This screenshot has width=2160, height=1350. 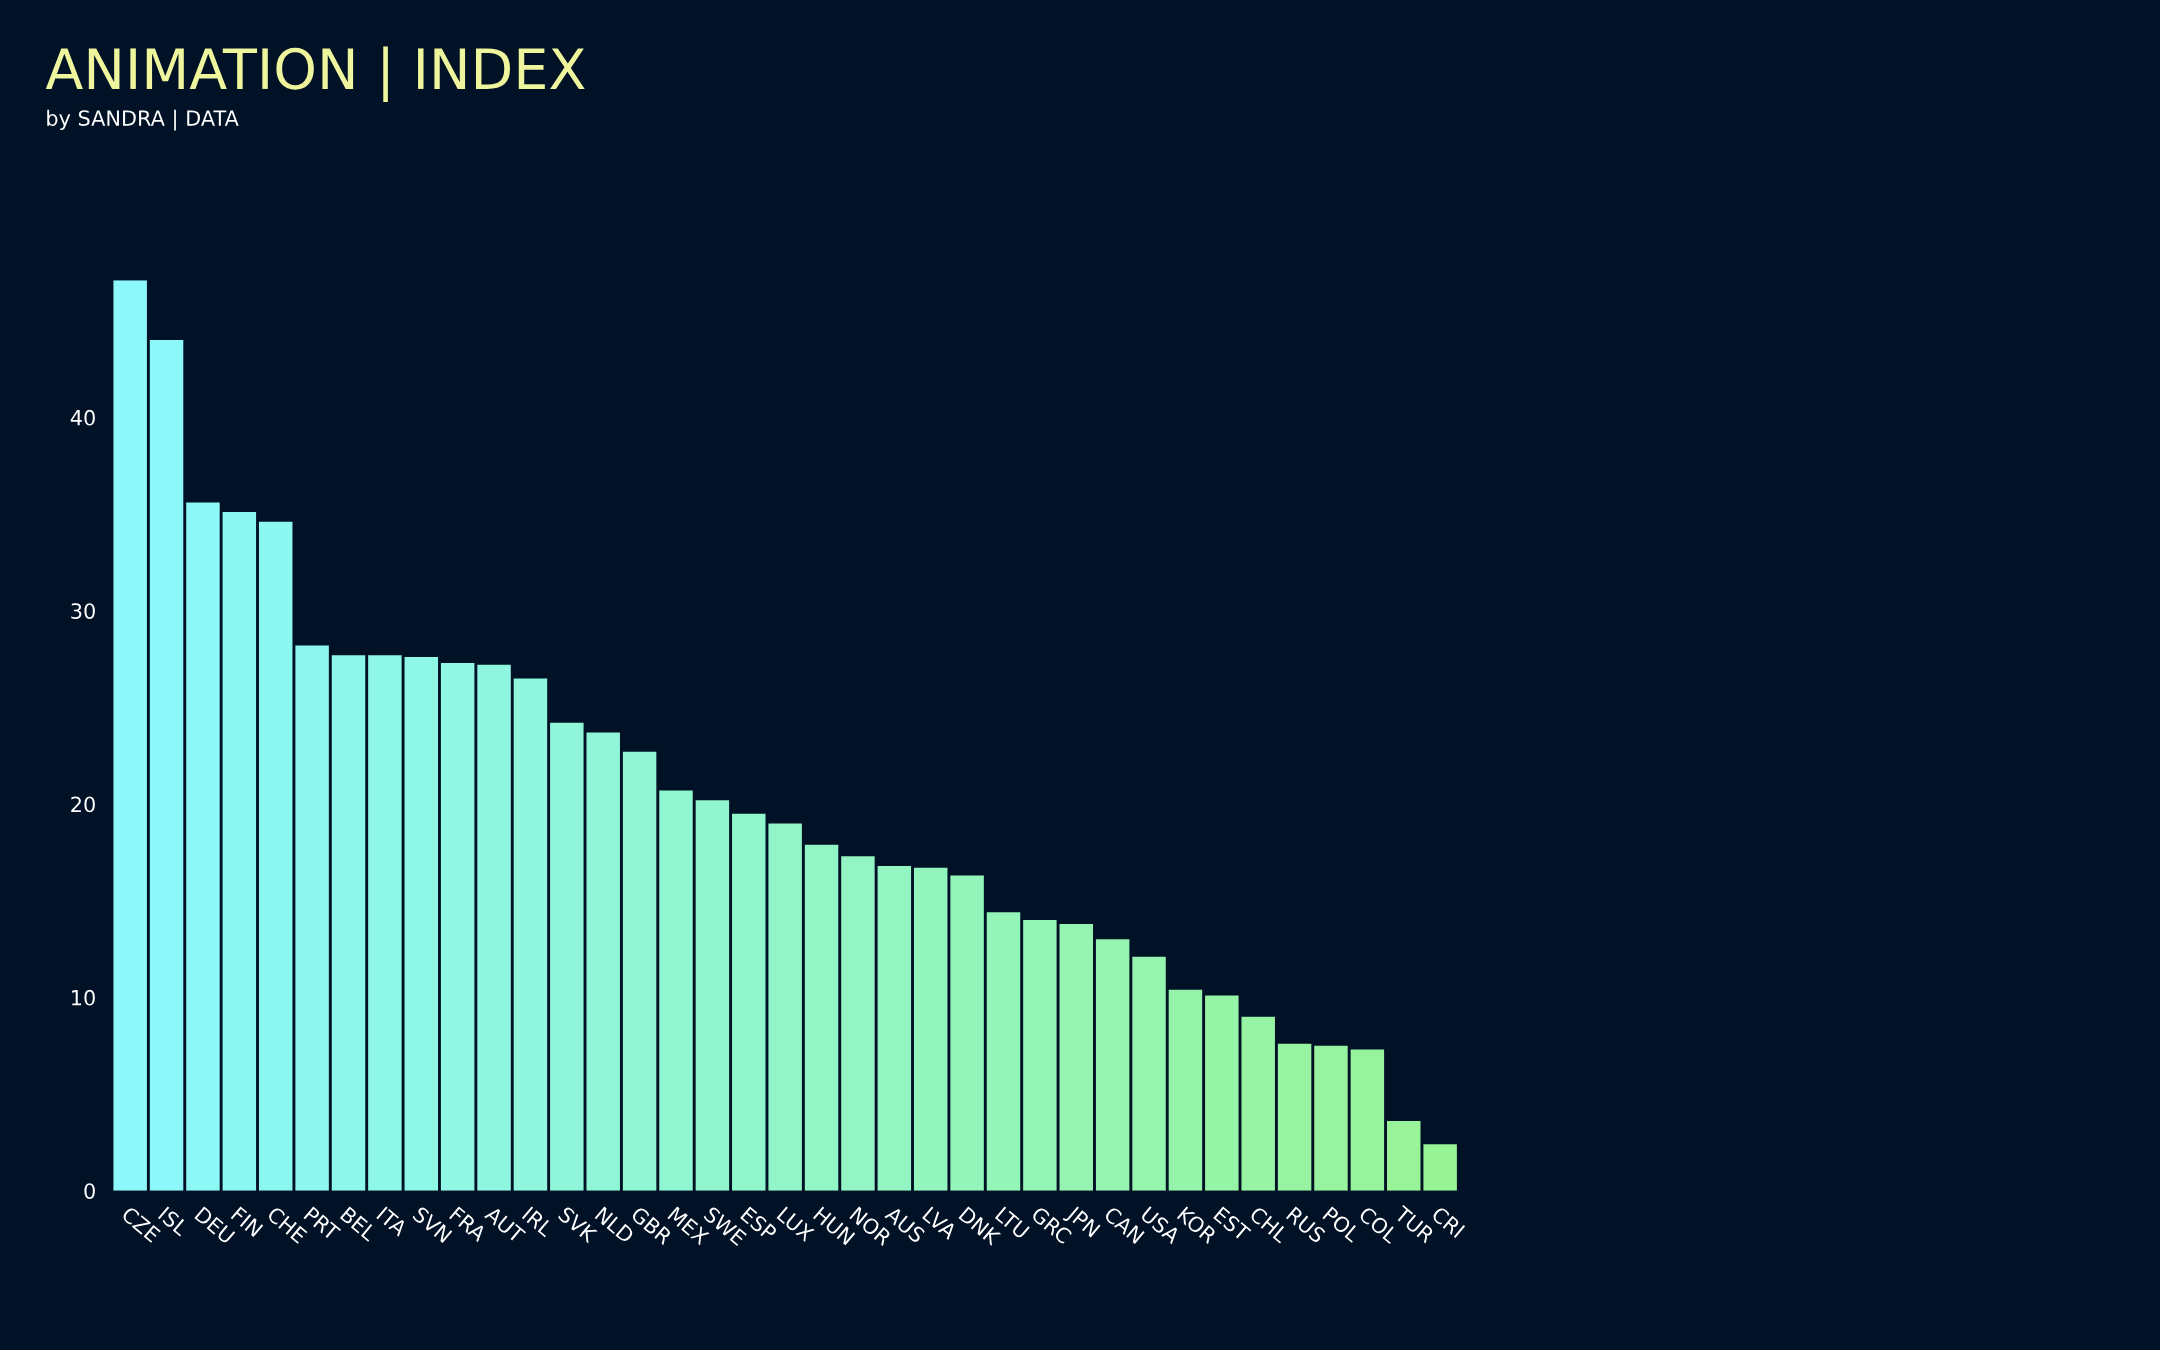 I want to click on y-tick-label: 30, so click(x=83, y=611).